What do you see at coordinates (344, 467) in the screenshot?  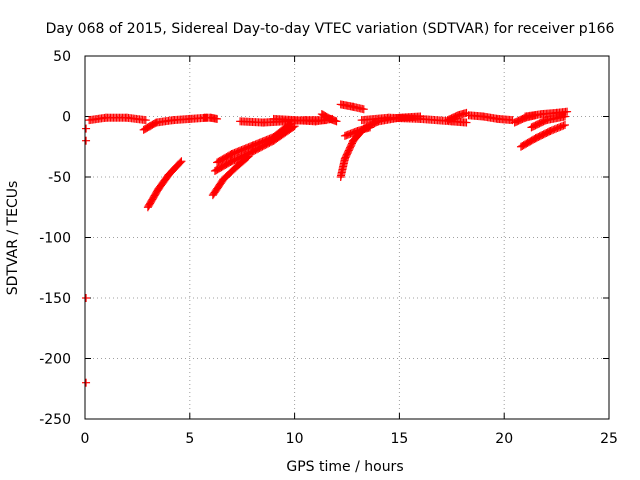 I see `x-axis-label: GPS time / hours` at bounding box center [344, 467].